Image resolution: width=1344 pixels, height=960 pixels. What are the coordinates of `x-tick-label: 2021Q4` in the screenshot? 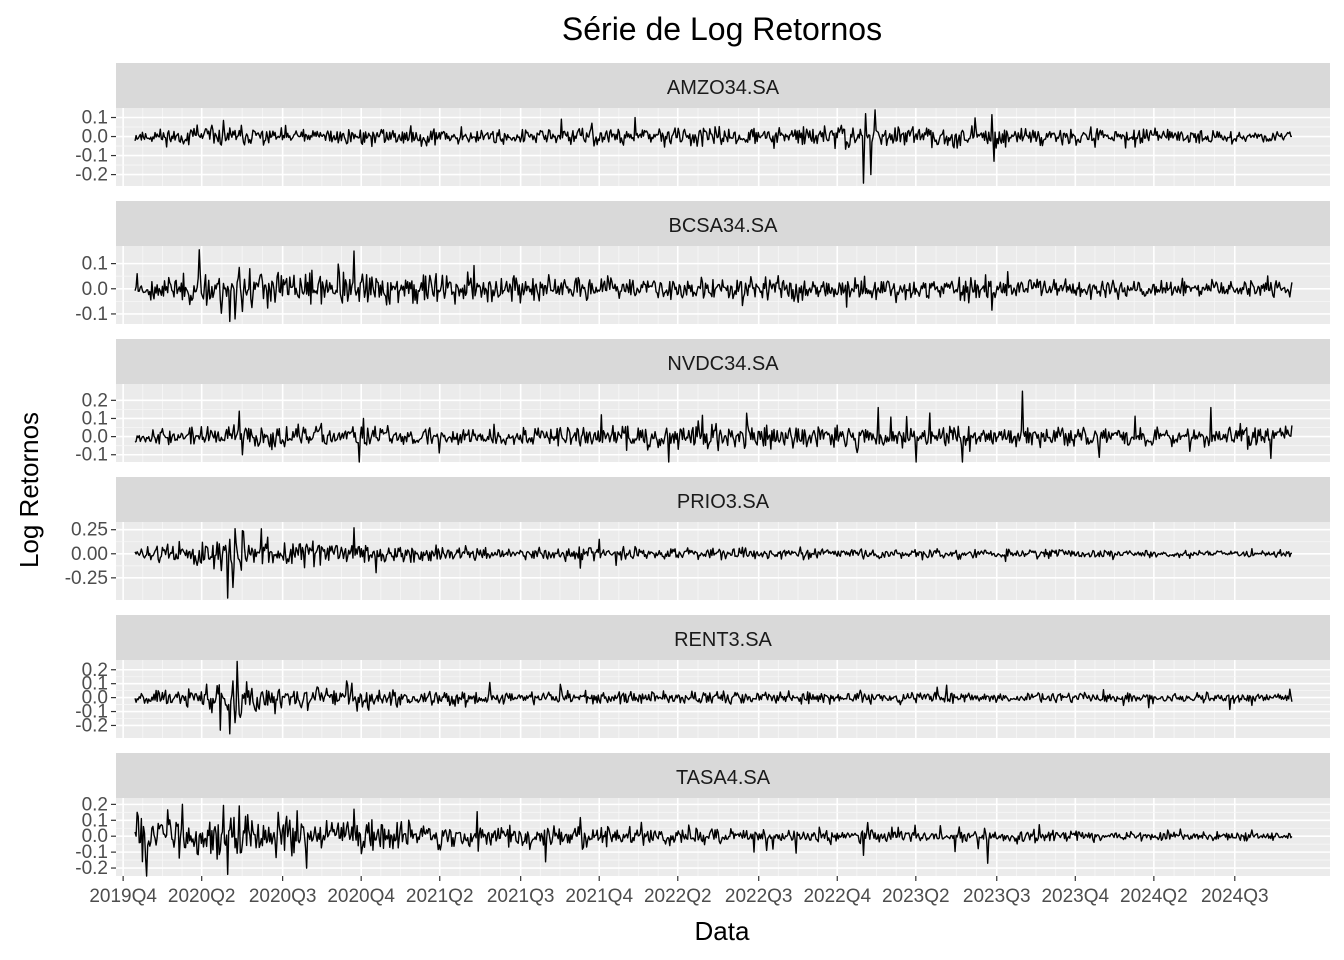 It's located at (599, 896).